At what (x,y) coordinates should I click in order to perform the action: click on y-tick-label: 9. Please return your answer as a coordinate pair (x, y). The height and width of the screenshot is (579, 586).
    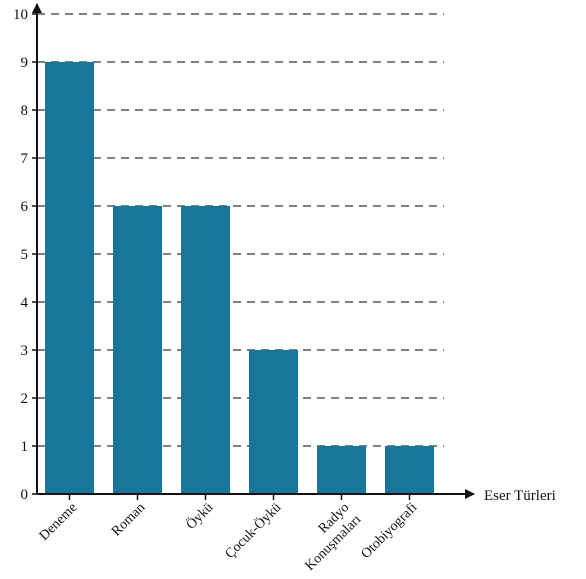
    Looking at the image, I should click on (25, 63).